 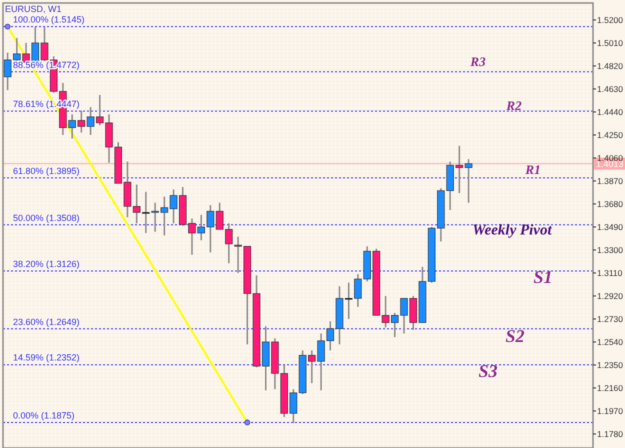 What do you see at coordinates (610, 319) in the screenshot?
I see `y-tick-label: 1.2730` at bounding box center [610, 319].